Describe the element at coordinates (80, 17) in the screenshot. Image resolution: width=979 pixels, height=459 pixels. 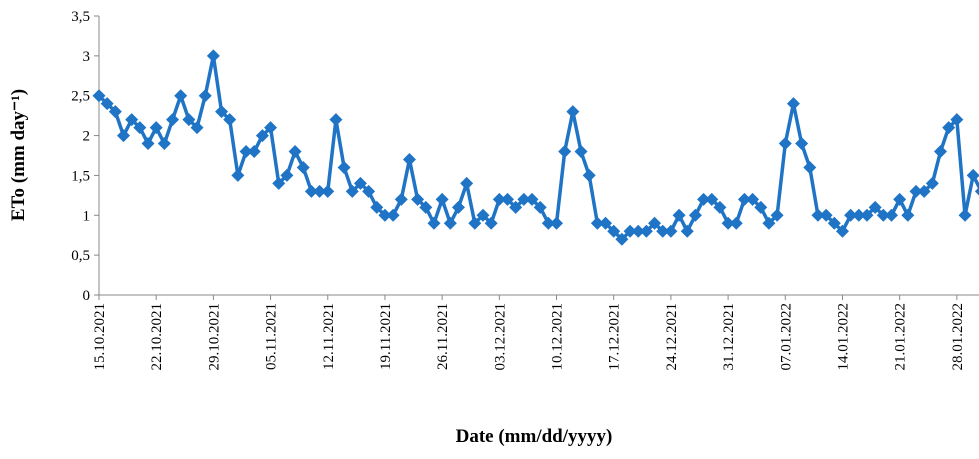
I see `y-tick-label: 3,5` at that location.